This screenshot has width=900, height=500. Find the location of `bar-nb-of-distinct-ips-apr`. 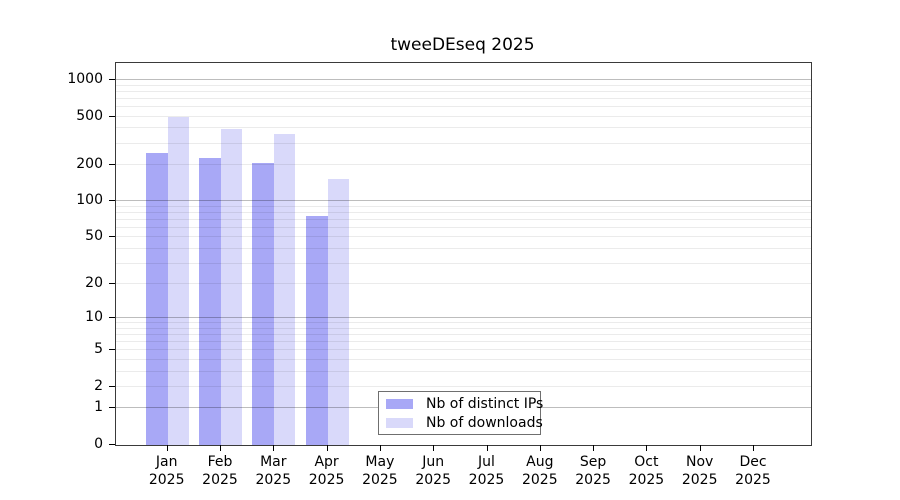

bar-nb-of-distinct-ips-apr is located at coordinates (316, 330).